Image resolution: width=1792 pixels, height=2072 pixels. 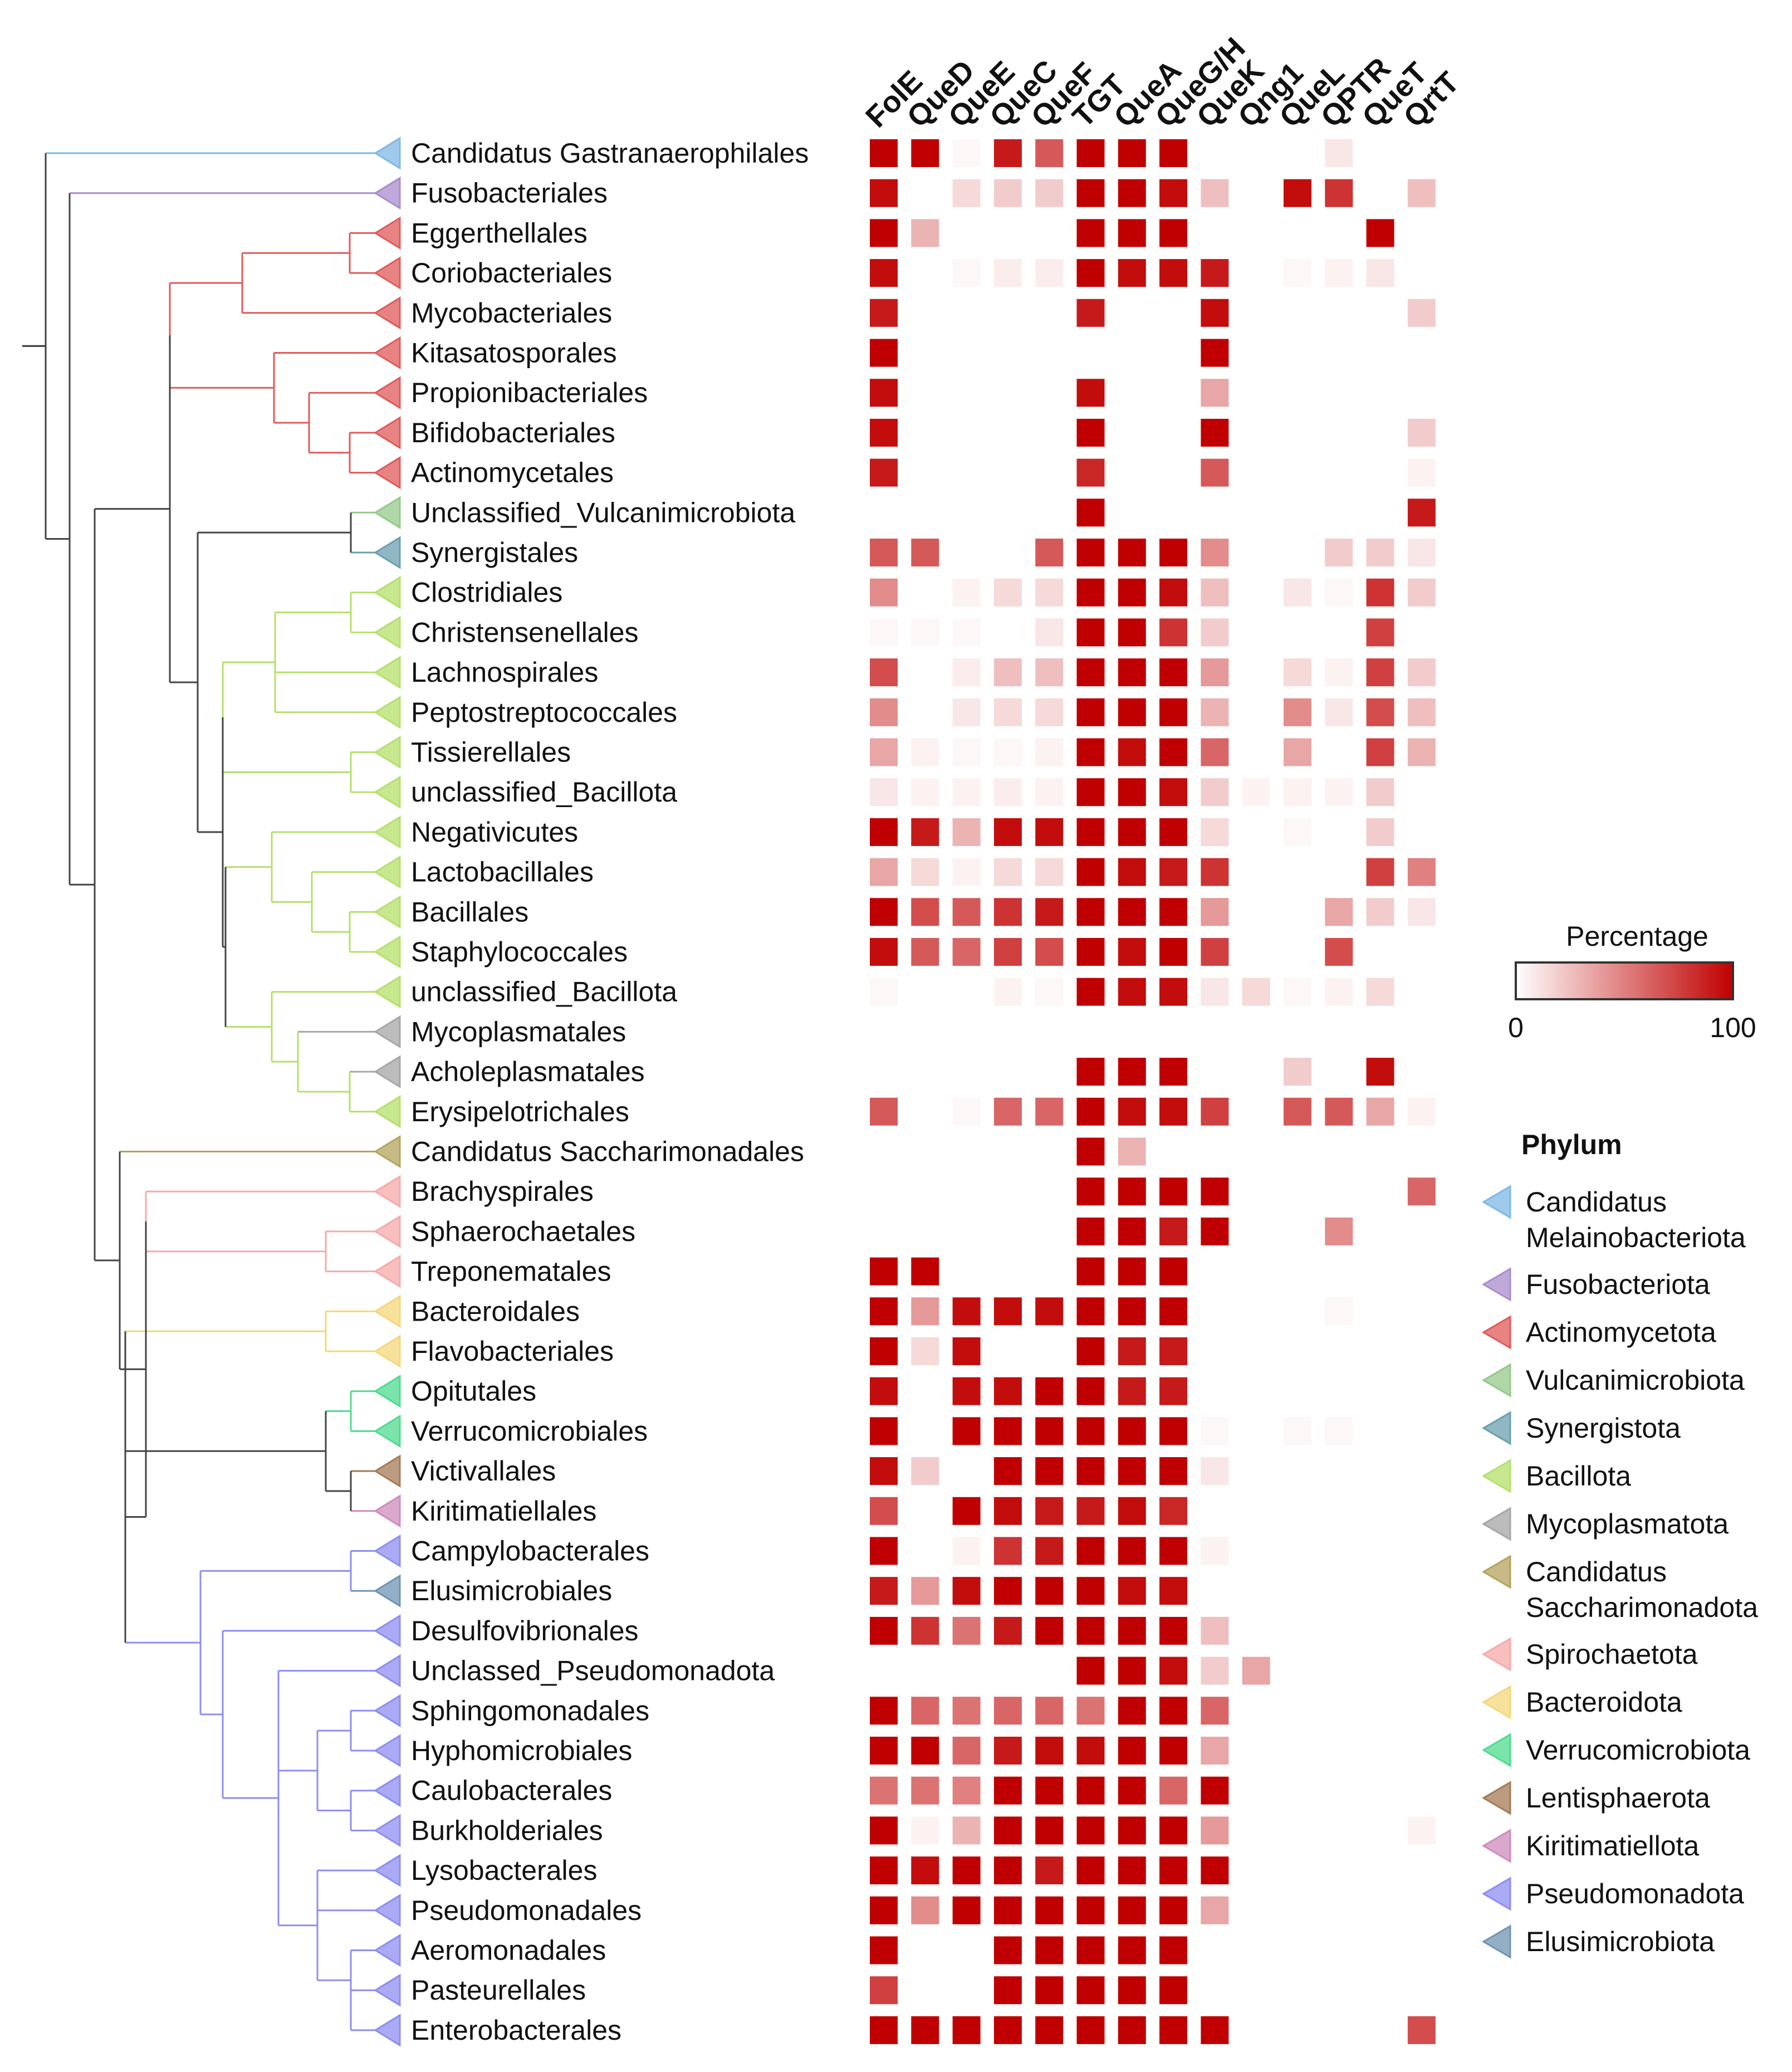 I want to click on percentage-legend-max: 100, so click(x=1733, y=1027).